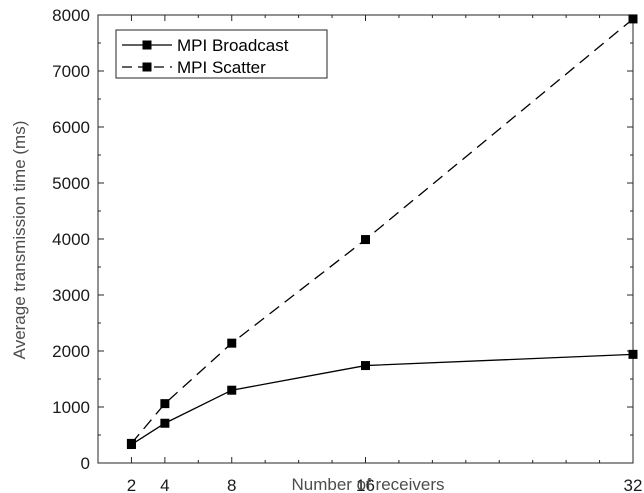 The image size is (644, 493). I want to click on y-tick-label: 0, so click(85, 463).